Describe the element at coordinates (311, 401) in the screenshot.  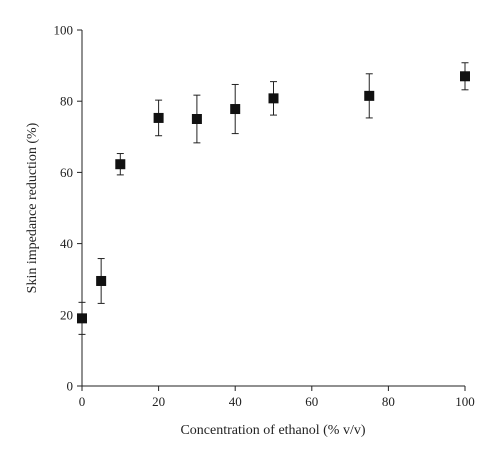
I see `x-tick-label: 60` at that location.